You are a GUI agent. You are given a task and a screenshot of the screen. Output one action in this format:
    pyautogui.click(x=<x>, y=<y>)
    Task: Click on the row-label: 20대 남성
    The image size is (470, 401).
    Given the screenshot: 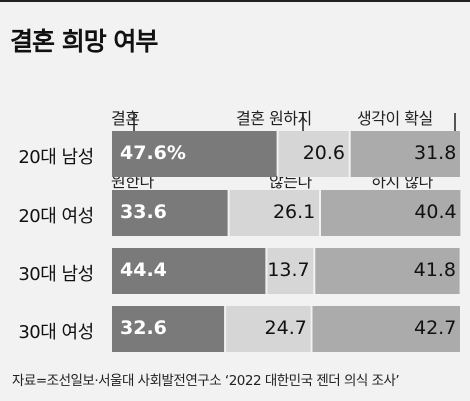 What is the action you would take?
    pyautogui.click(x=56, y=157)
    